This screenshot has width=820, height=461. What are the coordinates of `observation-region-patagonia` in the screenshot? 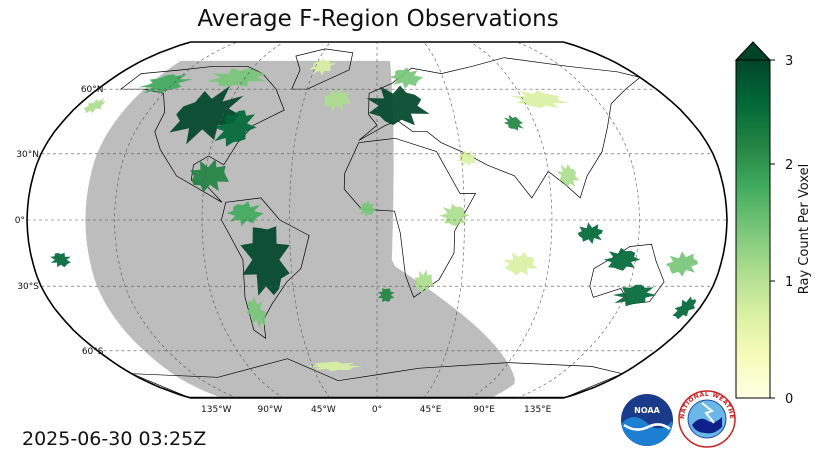 It's located at (256, 313).